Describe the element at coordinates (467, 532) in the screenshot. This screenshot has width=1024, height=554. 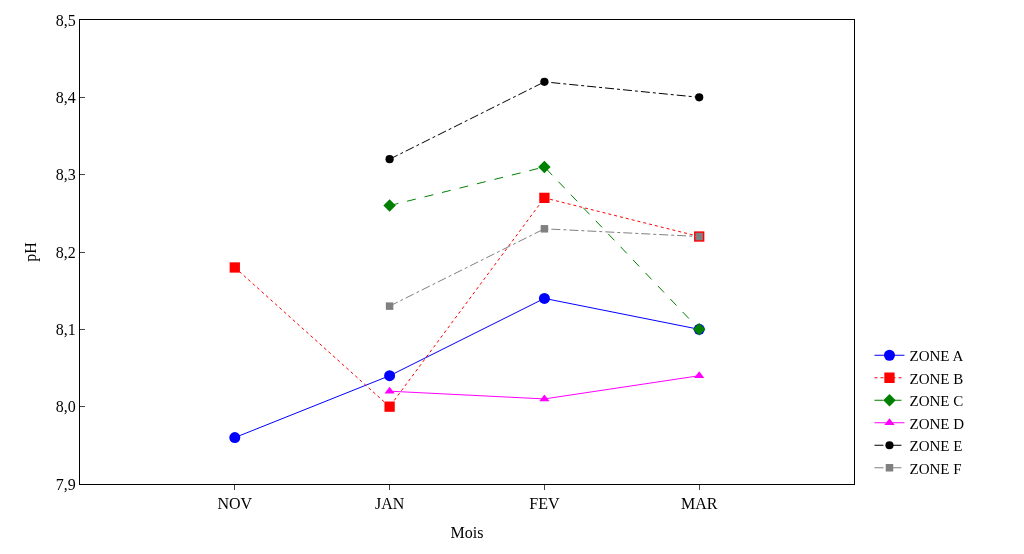
I see `x-axis-title: Mois` at that location.